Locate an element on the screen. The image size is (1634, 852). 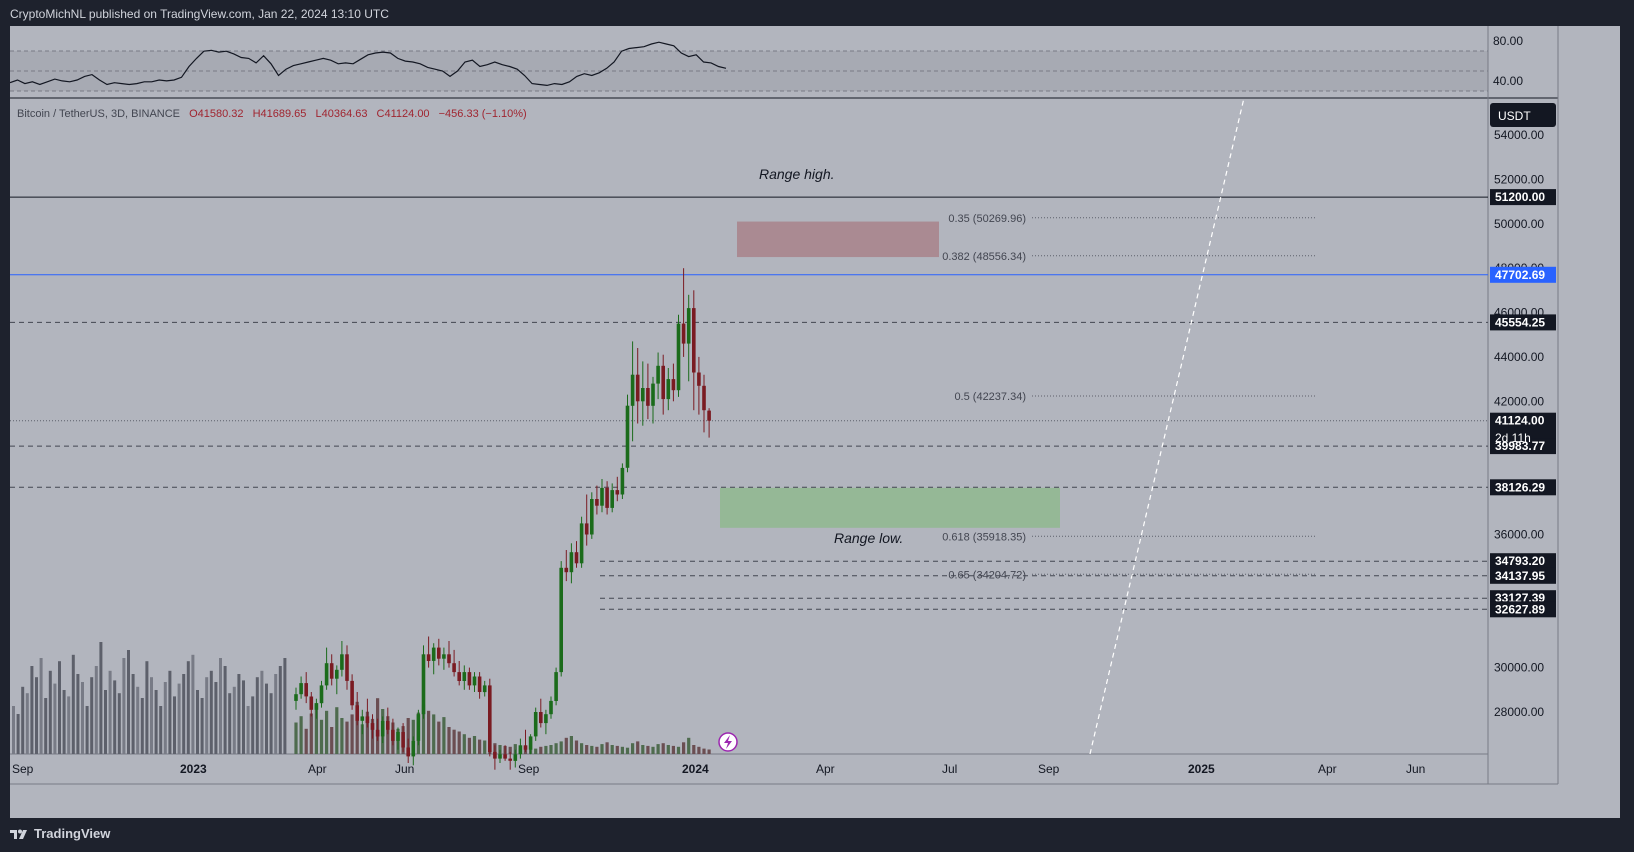
price-label: 38126.29 is located at coordinates (1520, 487).